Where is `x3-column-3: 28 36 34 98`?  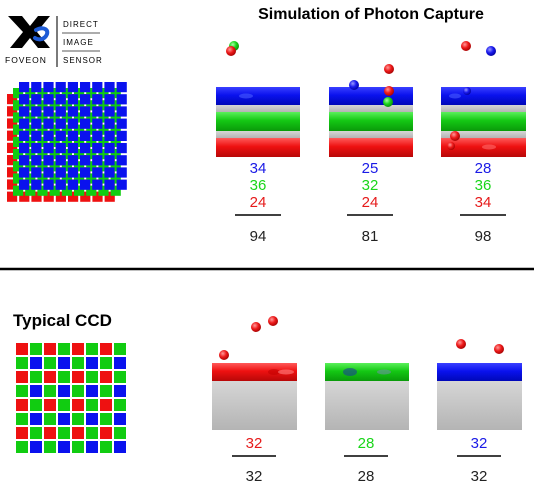 x3-column-3: 28 36 34 98 is located at coordinates (483, 143).